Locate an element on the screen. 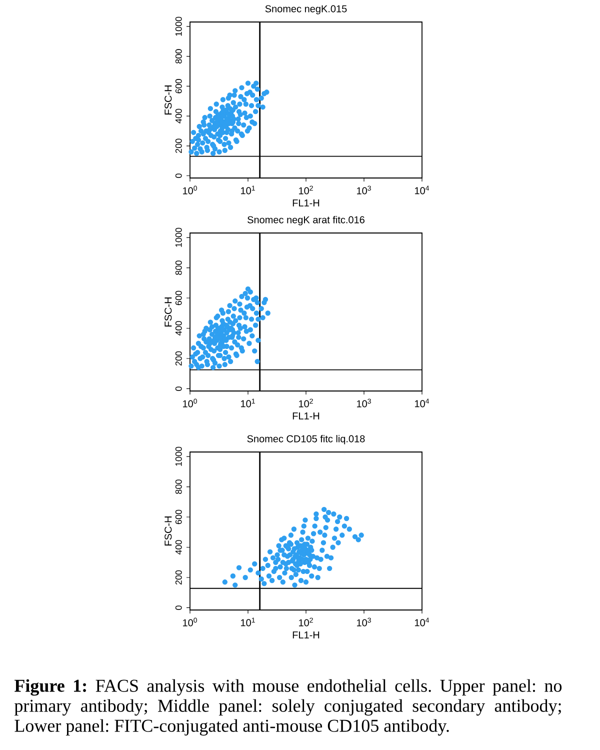  chart-title: Snomec negK.015 is located at coordinates (306, 9).